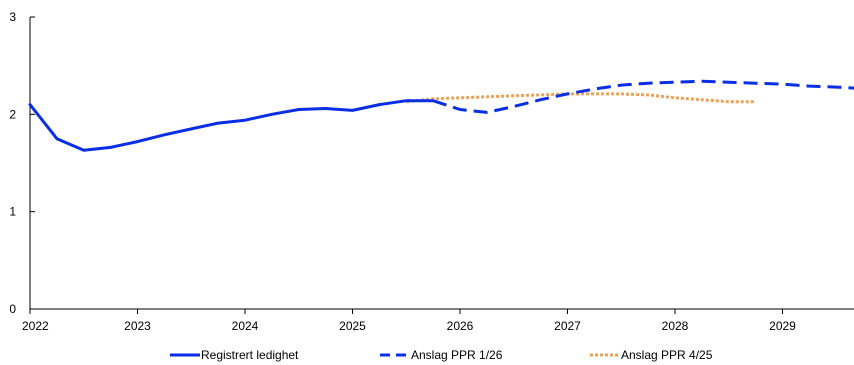  What do you see at coordinates (35, 326) in the screenshot?
I see `x-tick-label: 2022` at bounding box center [35, 326].